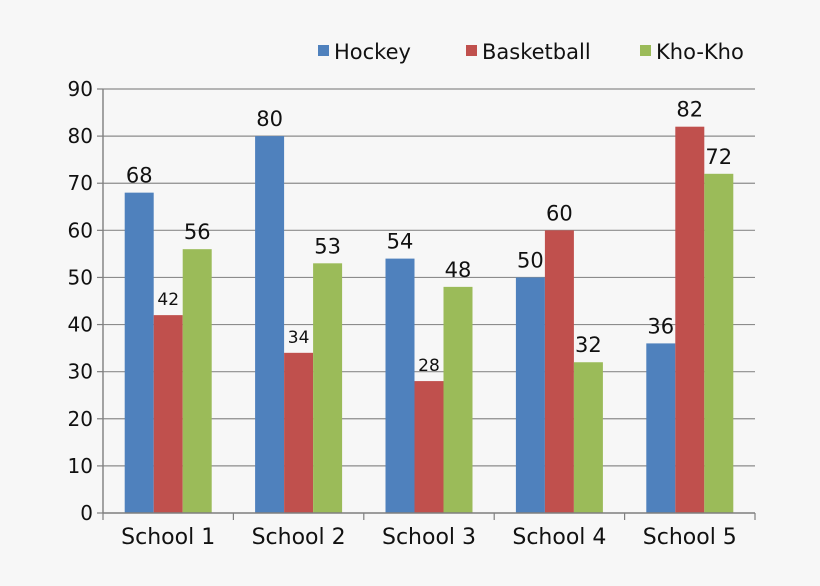 The image size is (820, 586). Describe the element at coordinates (80, 277) in the screenshot. I see `y-tick-label: 50` at that location.